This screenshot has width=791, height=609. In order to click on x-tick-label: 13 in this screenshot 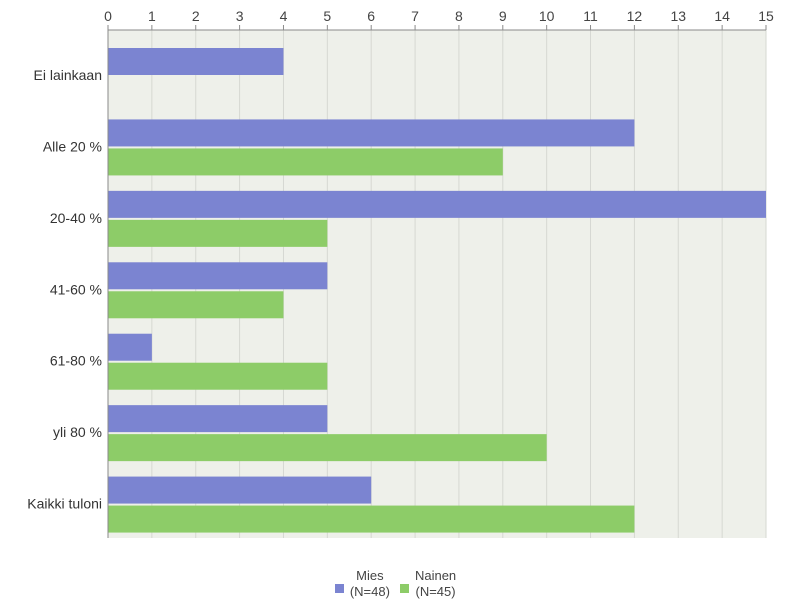, I will do `click(678, 16)`.